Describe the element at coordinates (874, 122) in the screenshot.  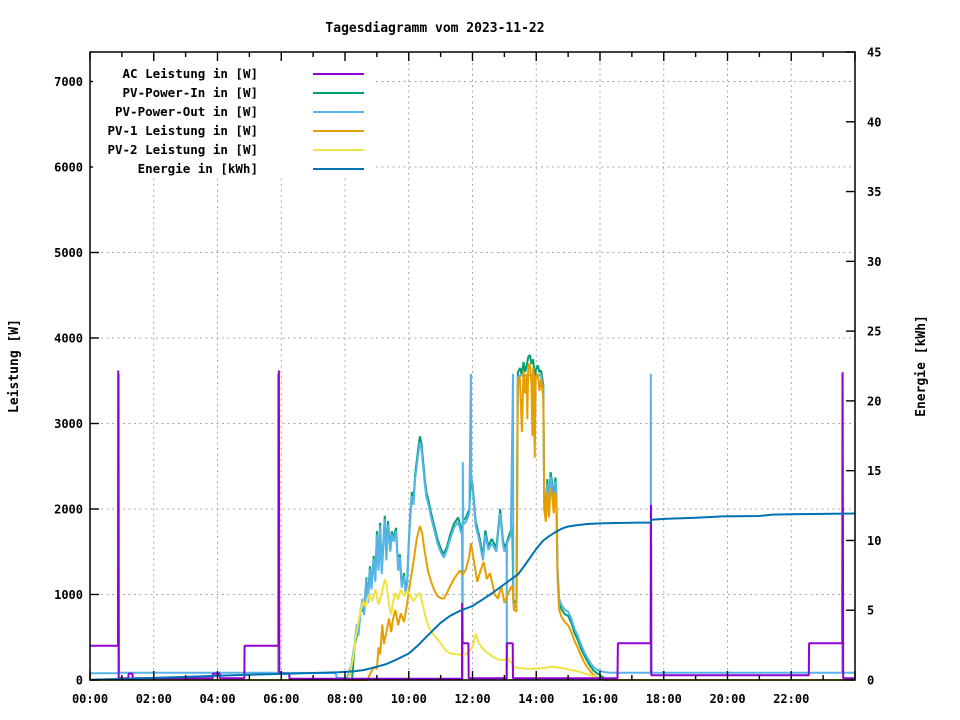
I see `y-right-tick-label: 40` at that location.